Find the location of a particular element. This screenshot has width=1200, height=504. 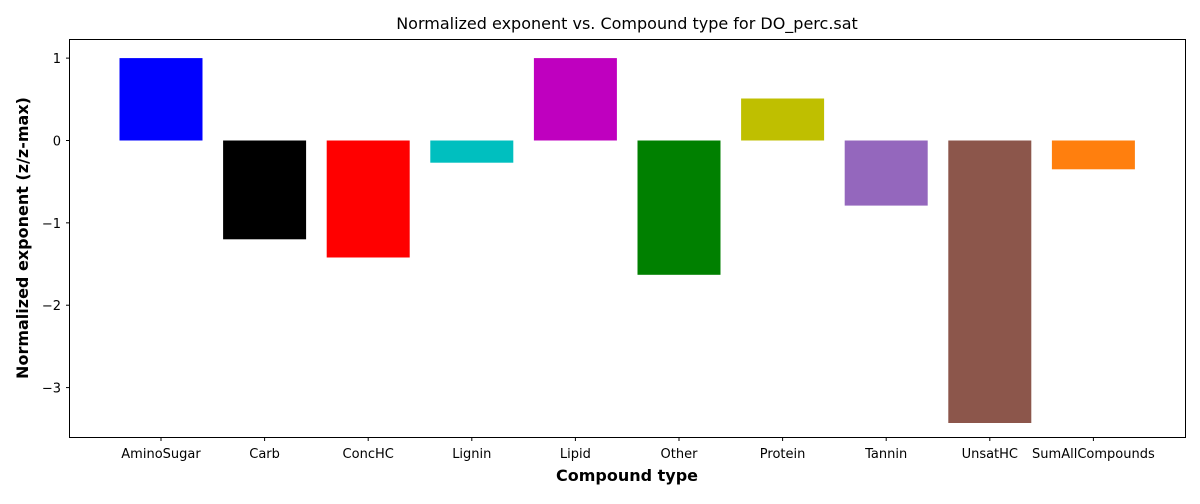

x-tick-label: ConcHC is located at coordinates (368, 454).